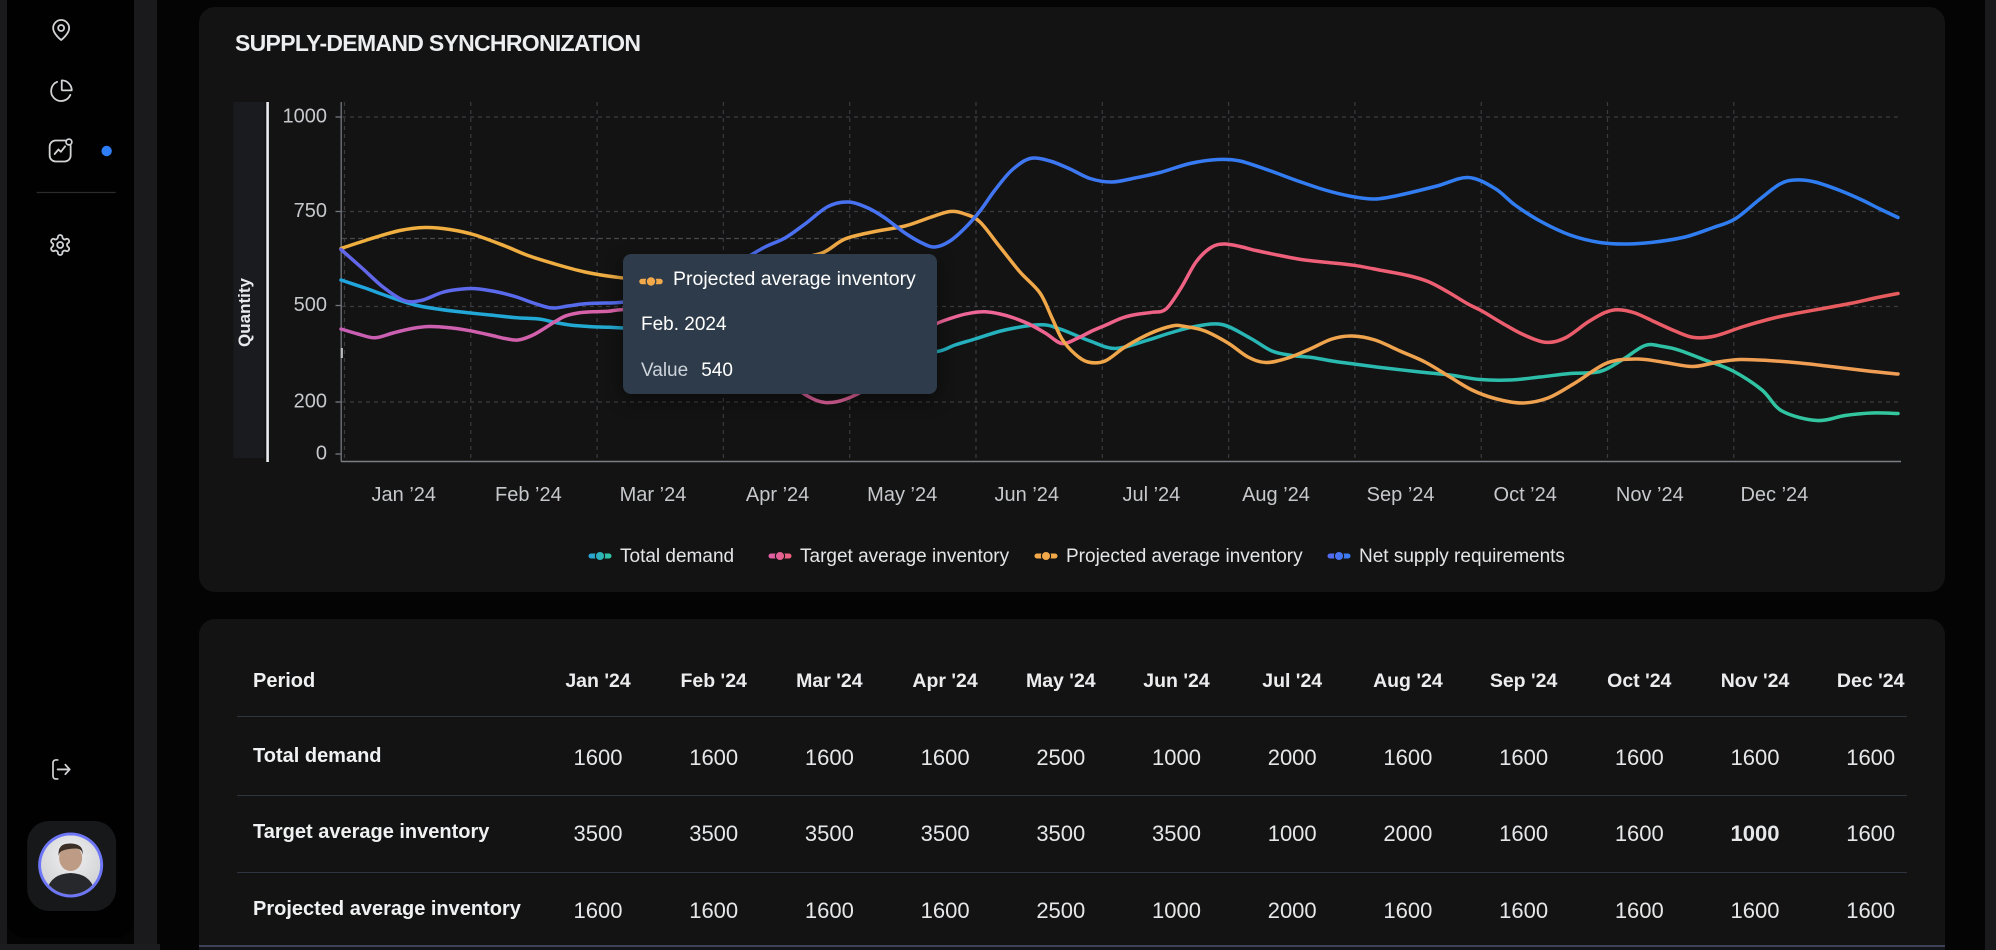  What do you see at coordinates (677, 556) in the screenshot?
I see `svg-text: Total demand` at bounding box center [677, 556].